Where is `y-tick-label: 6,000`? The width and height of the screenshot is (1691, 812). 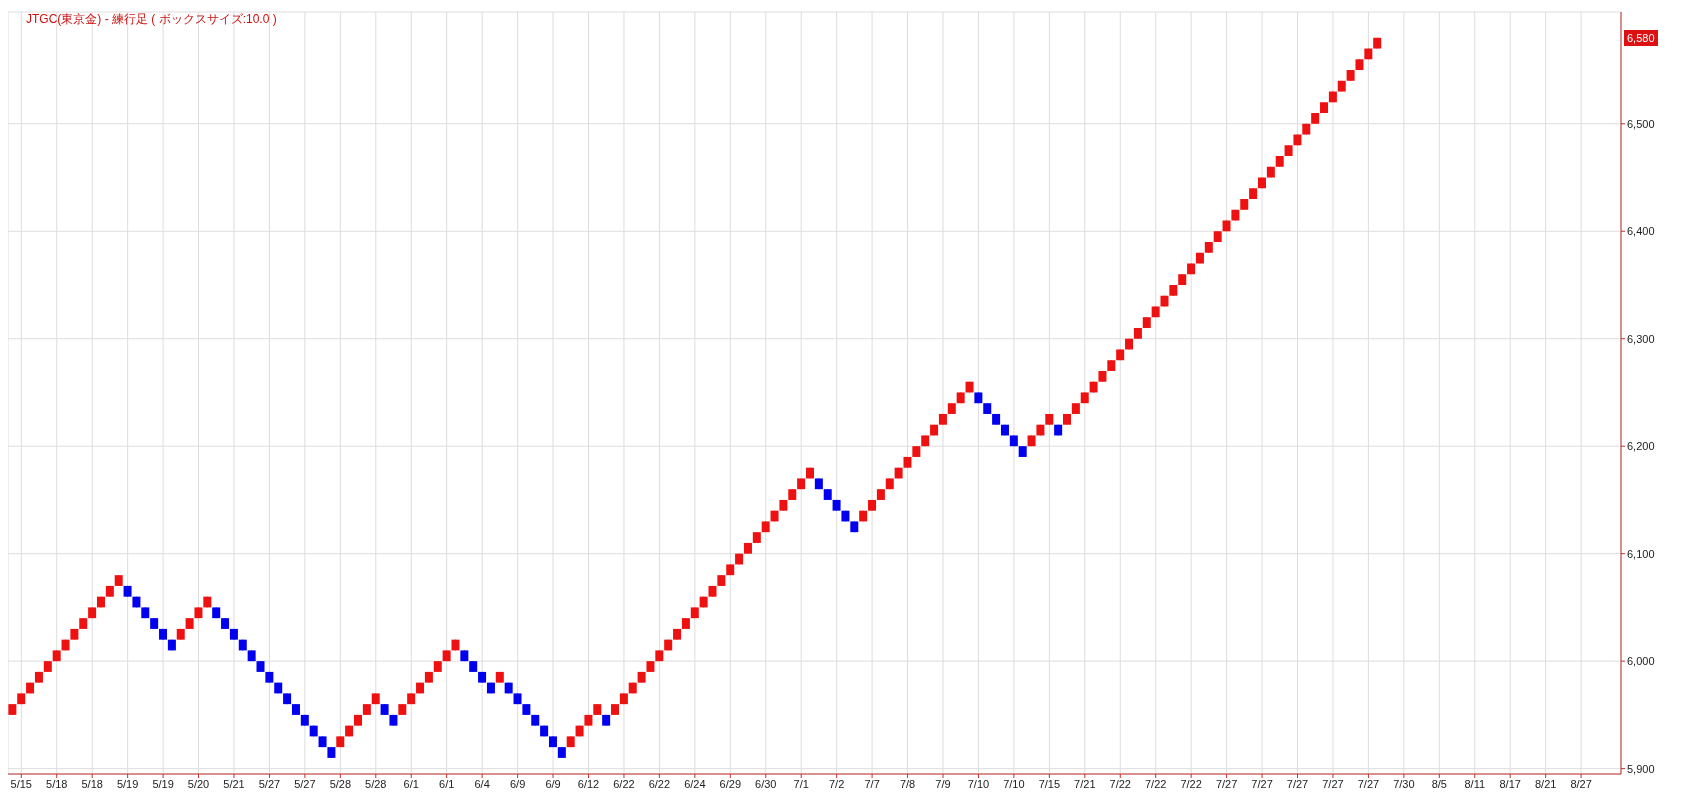
y-tick-label: 6,000 is located at coordinates (1641, 661).